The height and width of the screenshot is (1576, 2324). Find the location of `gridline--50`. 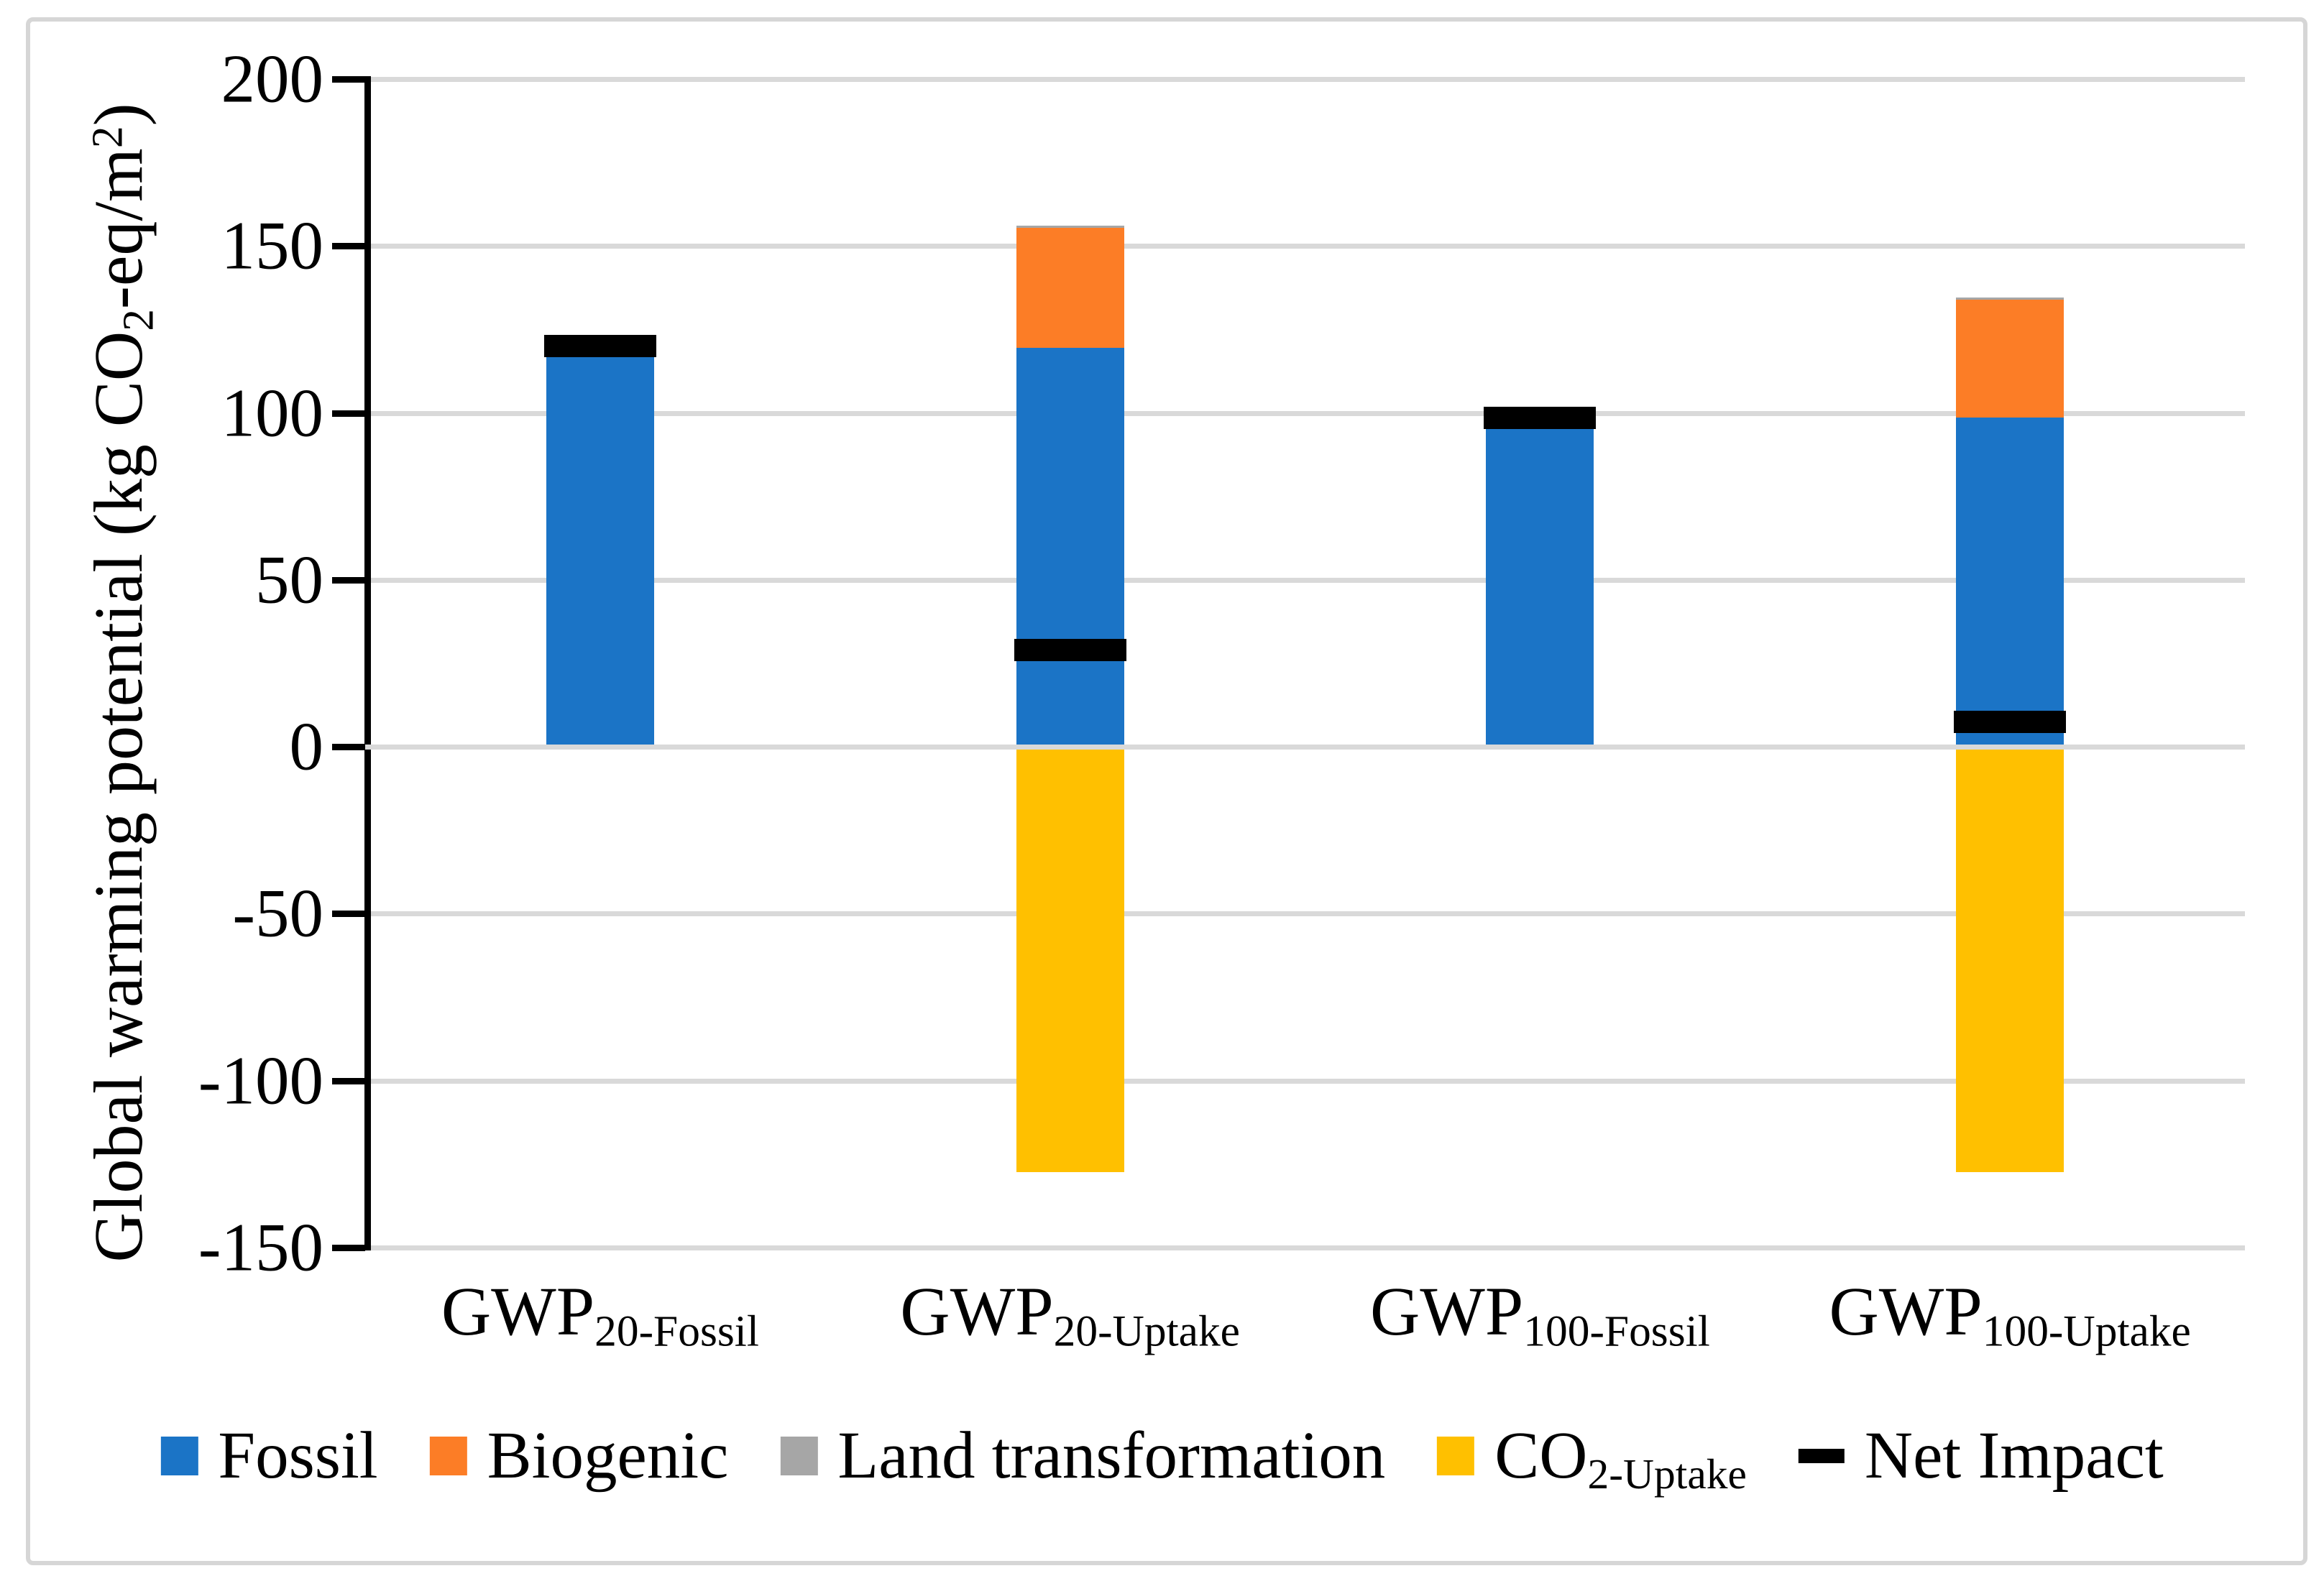

gridline--50 is located at coordinates (1305, 914).